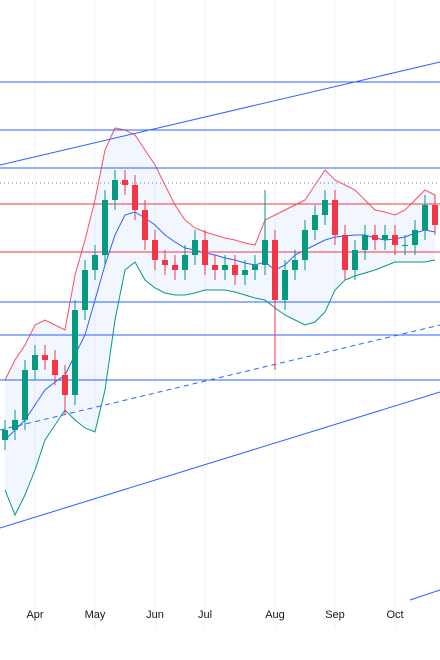 This screenshot has height=660, width=440. I want to click on x-tick-label: May, so click(95, 615).